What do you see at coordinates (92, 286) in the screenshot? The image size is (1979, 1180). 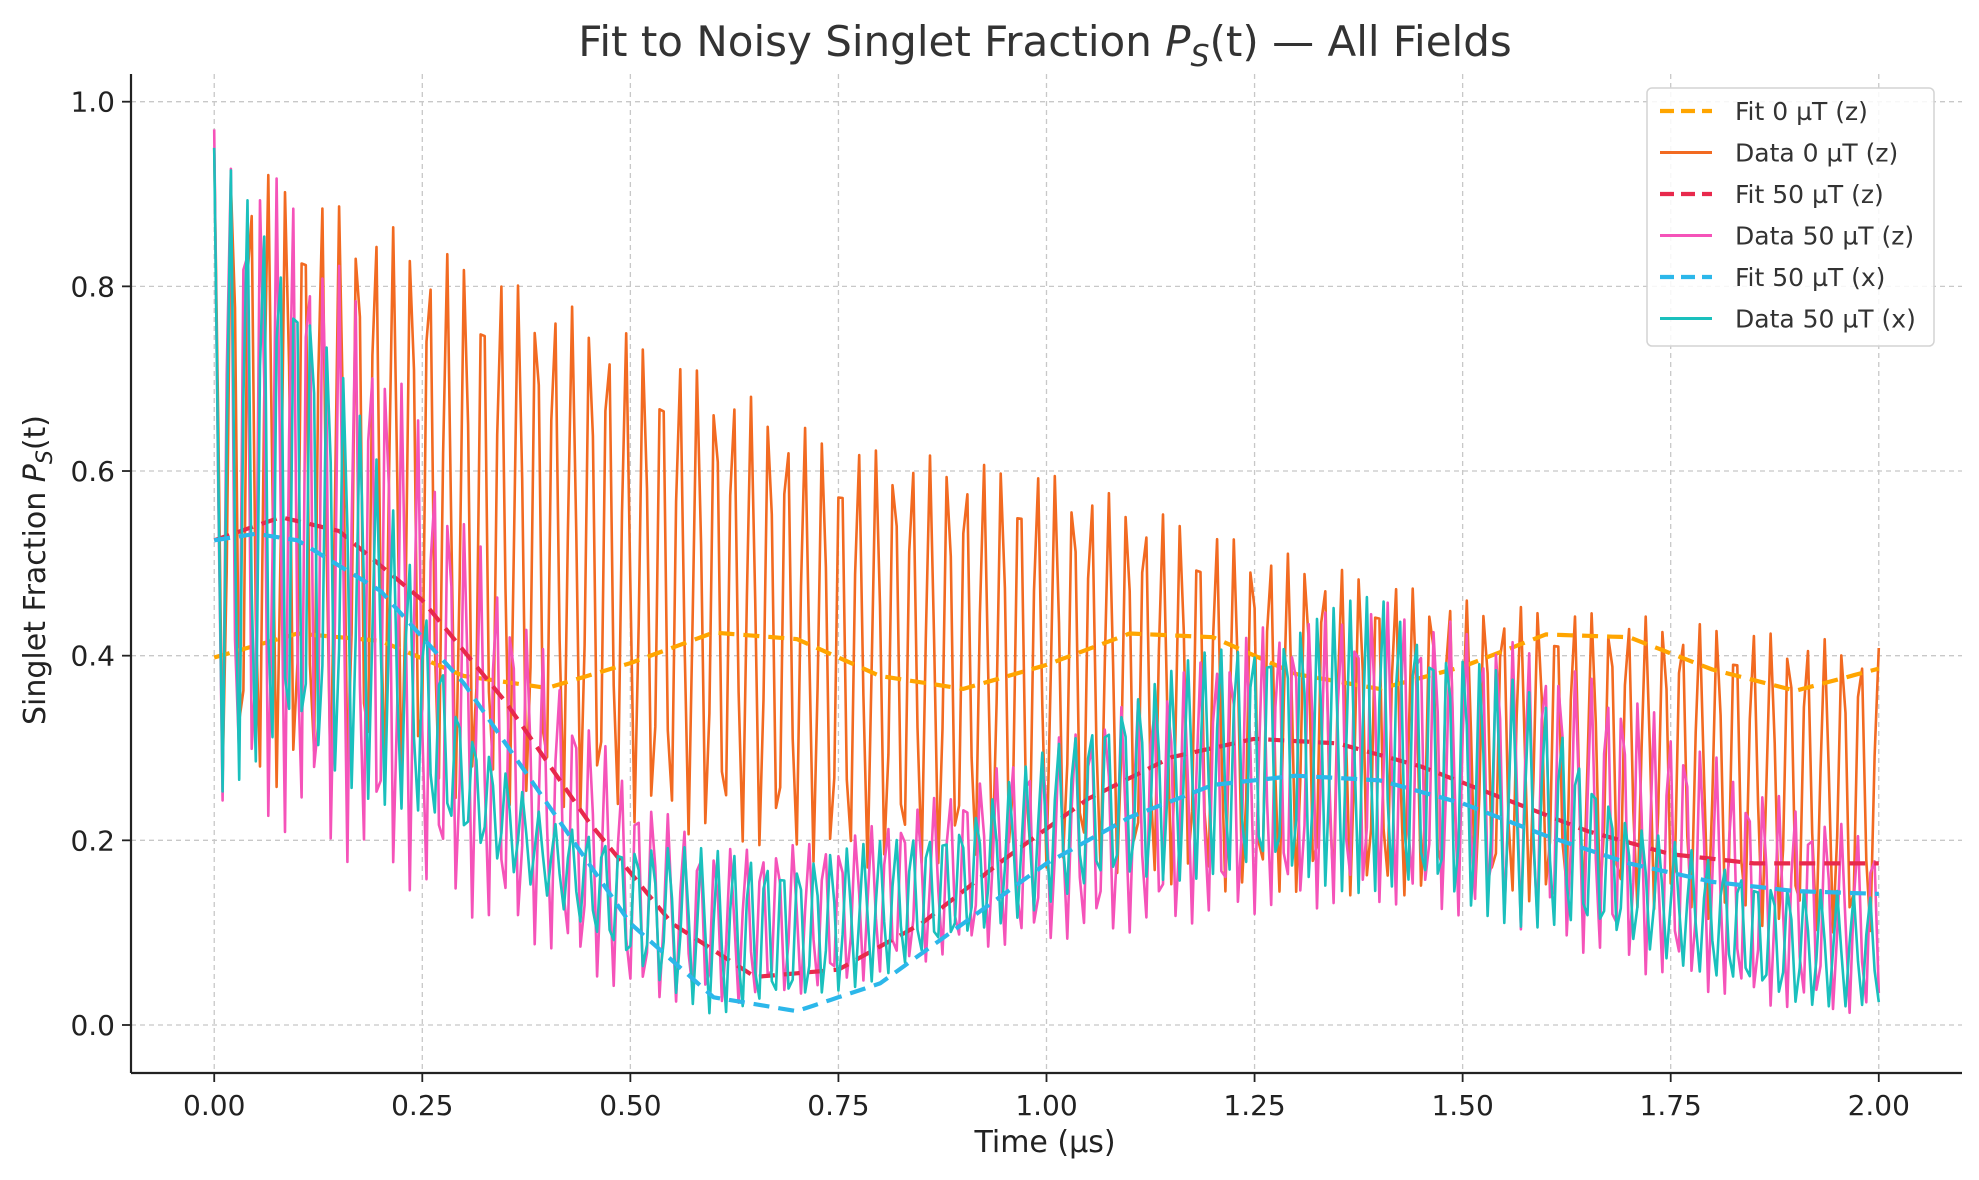 I see `y-tick-label: 0.8` at bounding box center [92, 286].